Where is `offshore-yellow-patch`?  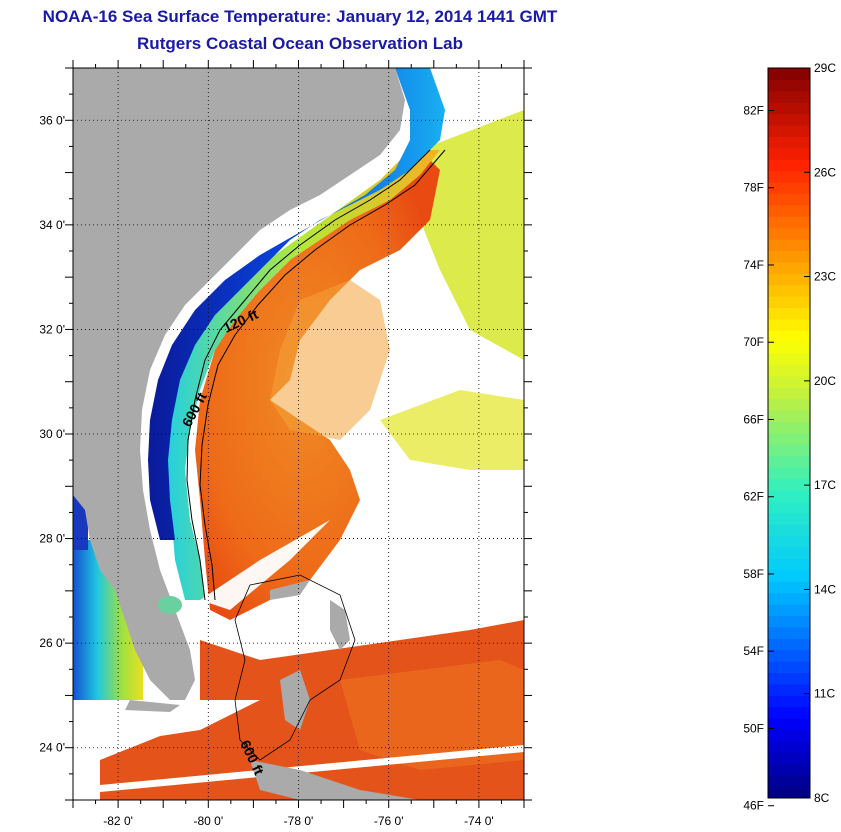 offshore-yellow-patch is located at coordinates (452, 430).